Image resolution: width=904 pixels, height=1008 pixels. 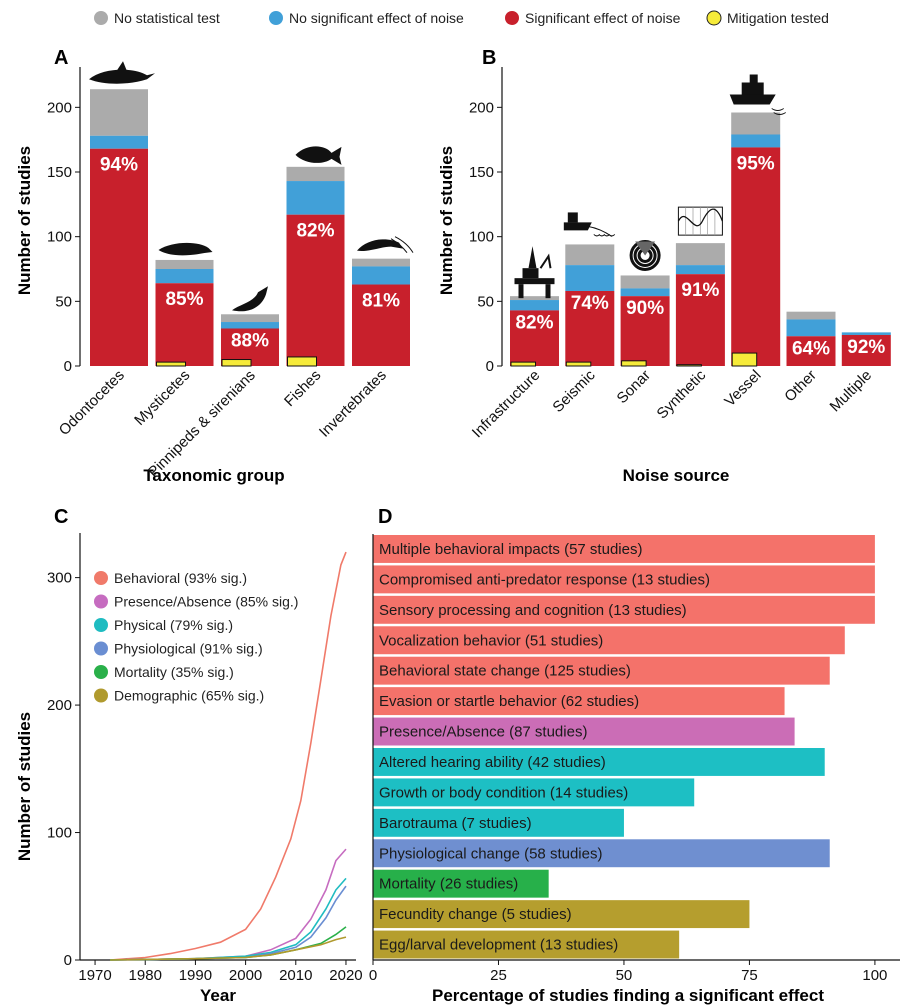 I want to click on hbar-presence-absence: Presence/Absence (87 studies), so click(x=584, y=731).